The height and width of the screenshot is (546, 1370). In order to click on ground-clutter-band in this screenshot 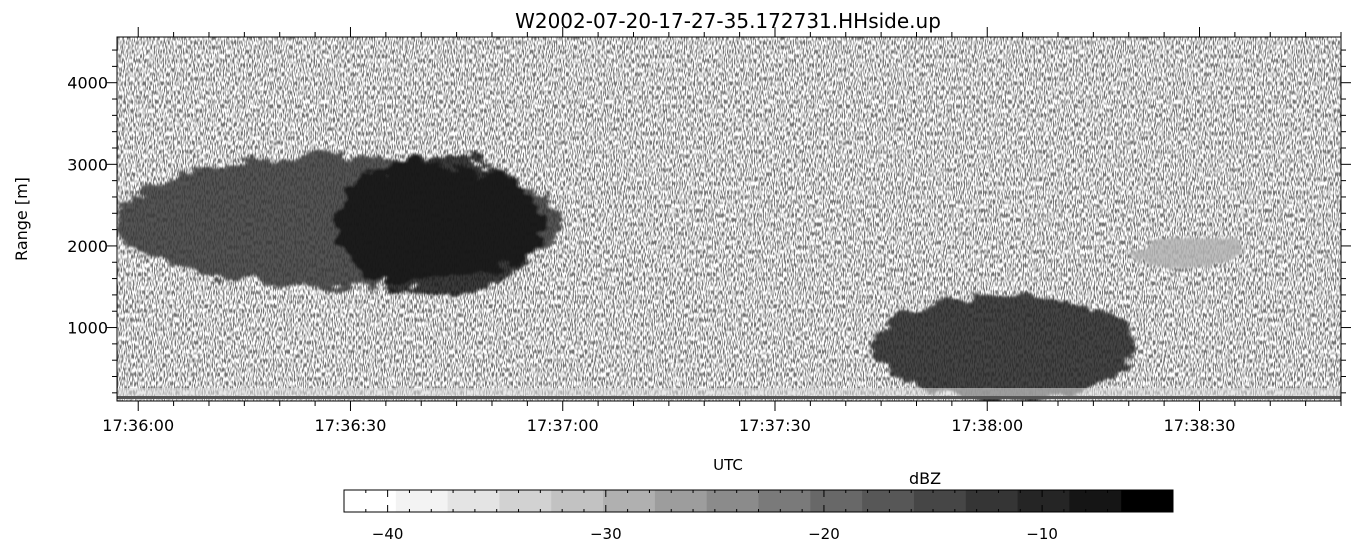, I will do `click(729, 393)`.